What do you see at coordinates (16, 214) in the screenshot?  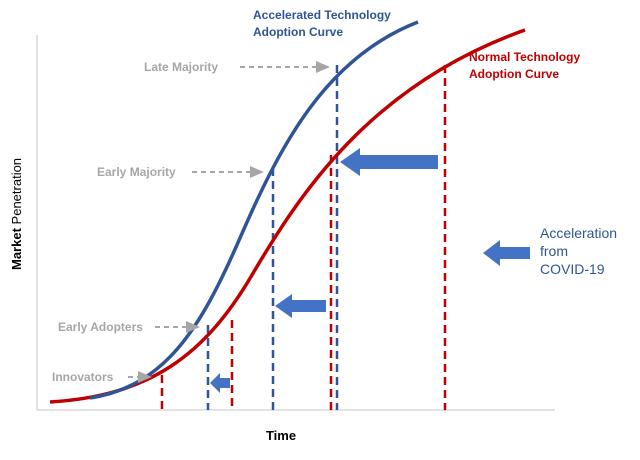 I see `y-axis-label: Market Penetration` at bounding box center [16, 214].